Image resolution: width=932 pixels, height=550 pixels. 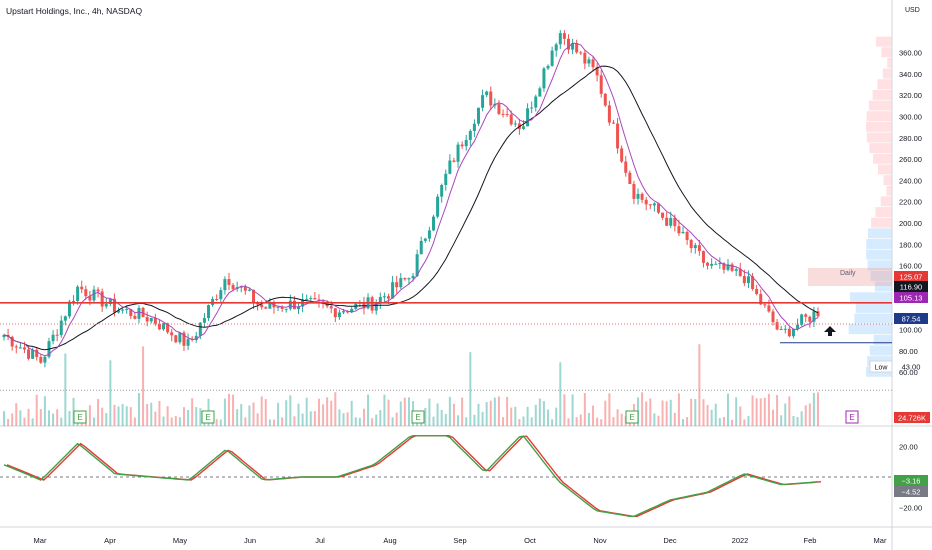 I want to click on osc-k-badge: −3.16, so click(x=911, y=480).